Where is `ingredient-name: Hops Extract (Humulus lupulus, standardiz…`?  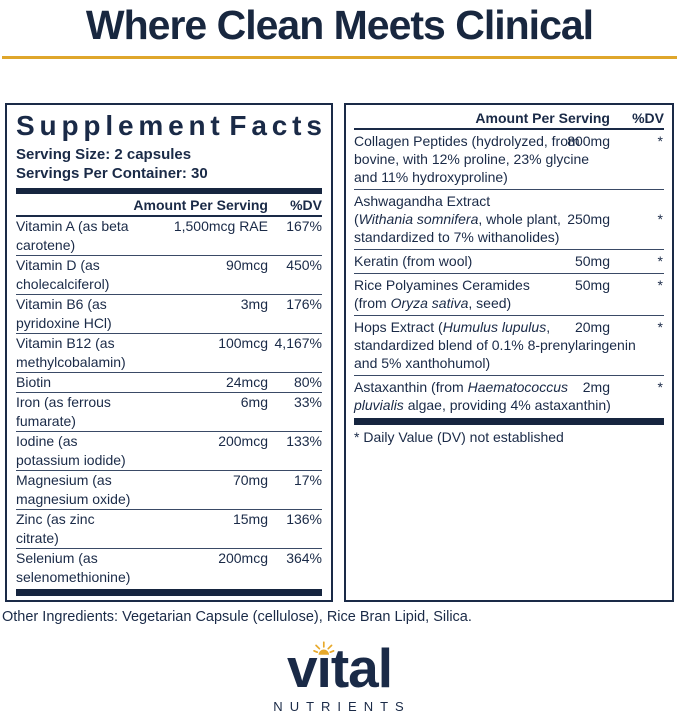 ingredient-name: Hops Extract (Humulus lupulus, standardiz… is located at coordinates (495, 345).